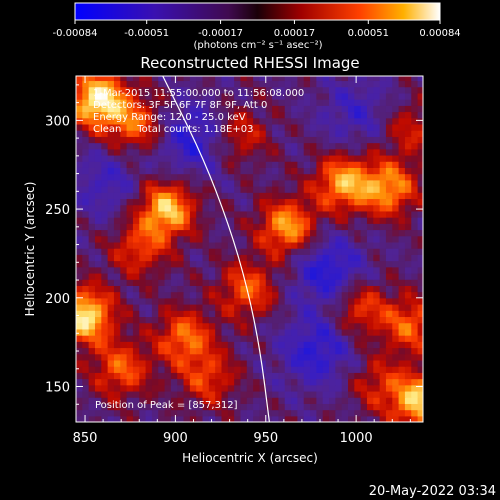 This screenshot has height=500, width=500. What do you see at coordinates (169, 117) in the screenshot?
I see `annotation-energy-range: Energy Range: 12.0 - 25.0 keV` at bounding box center [169, 117].